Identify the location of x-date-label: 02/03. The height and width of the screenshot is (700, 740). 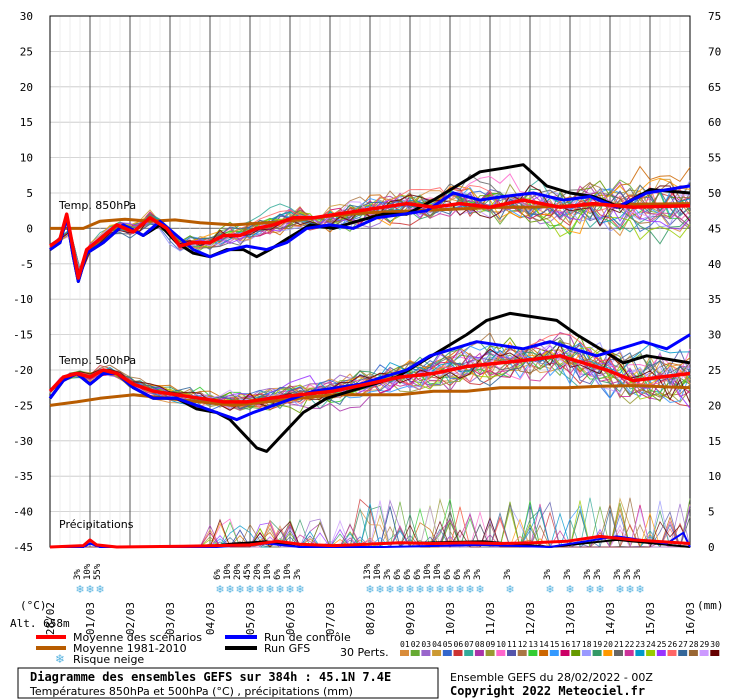
(130, 618).